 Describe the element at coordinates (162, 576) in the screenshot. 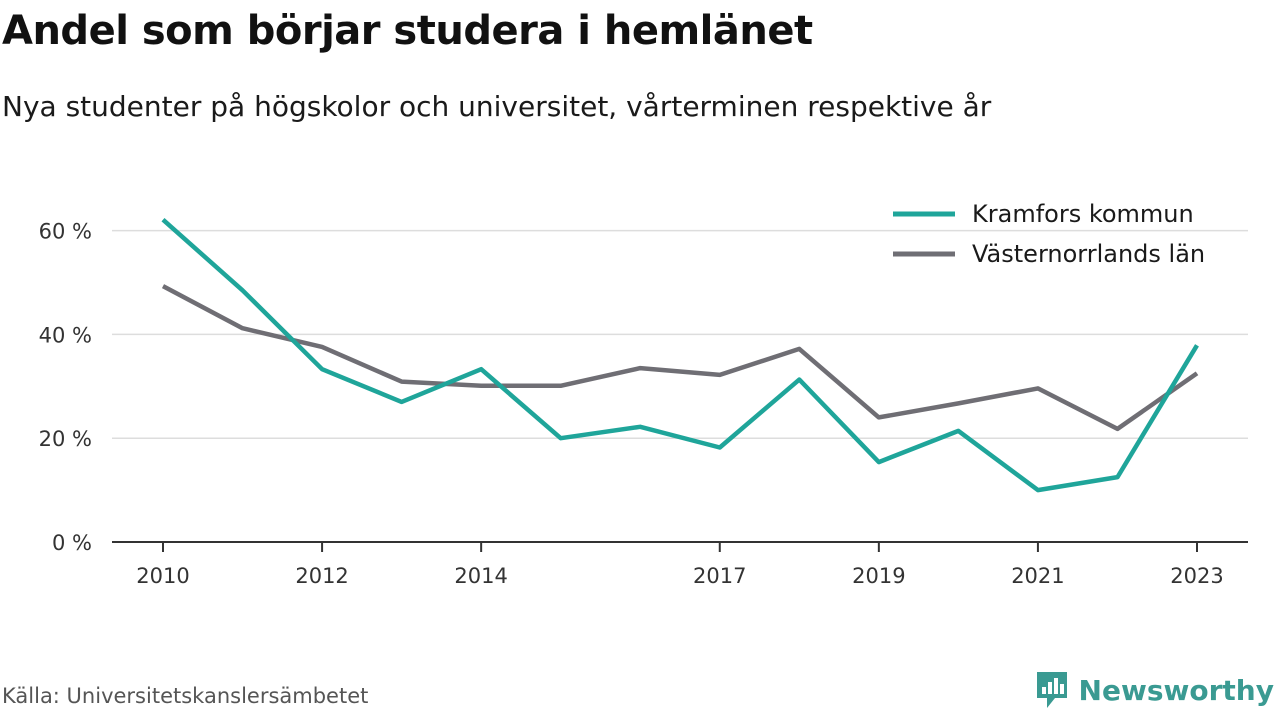

I see `x-tick-label: 2010` at that location.